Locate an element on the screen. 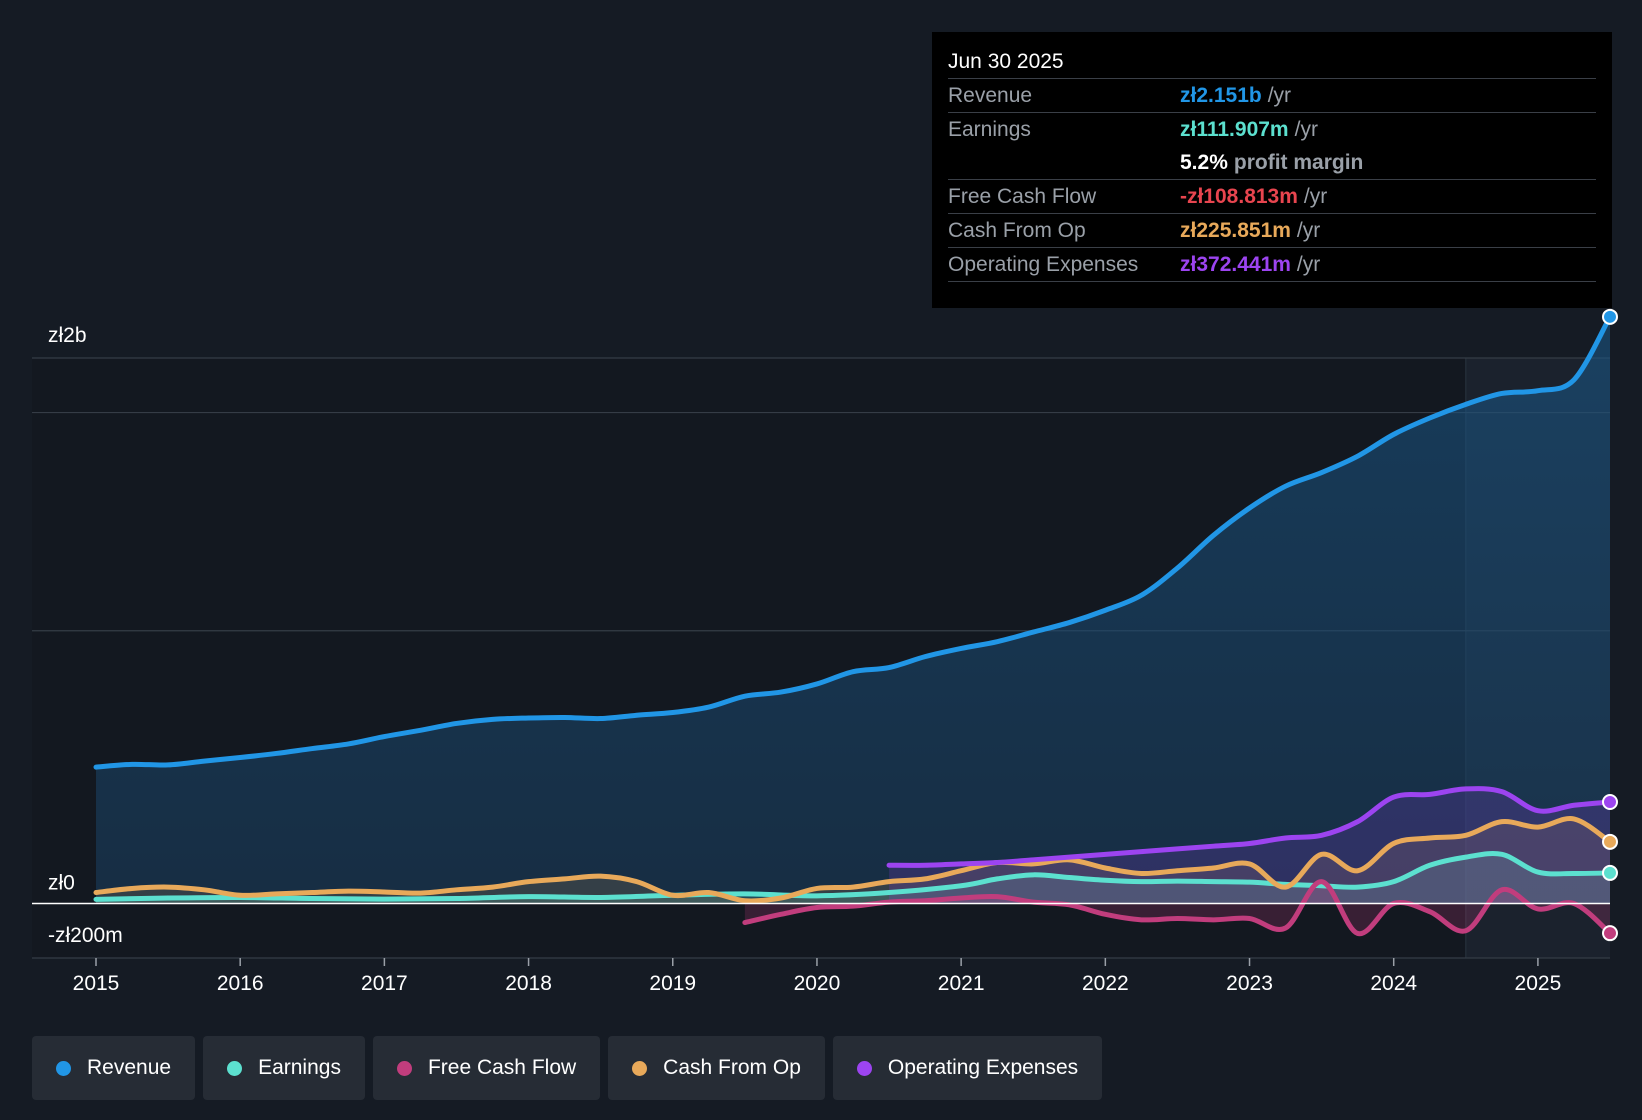  tooltip-row-cfo: Cash From Op zł225.851m /yr is located at coordinates (1272, 231).